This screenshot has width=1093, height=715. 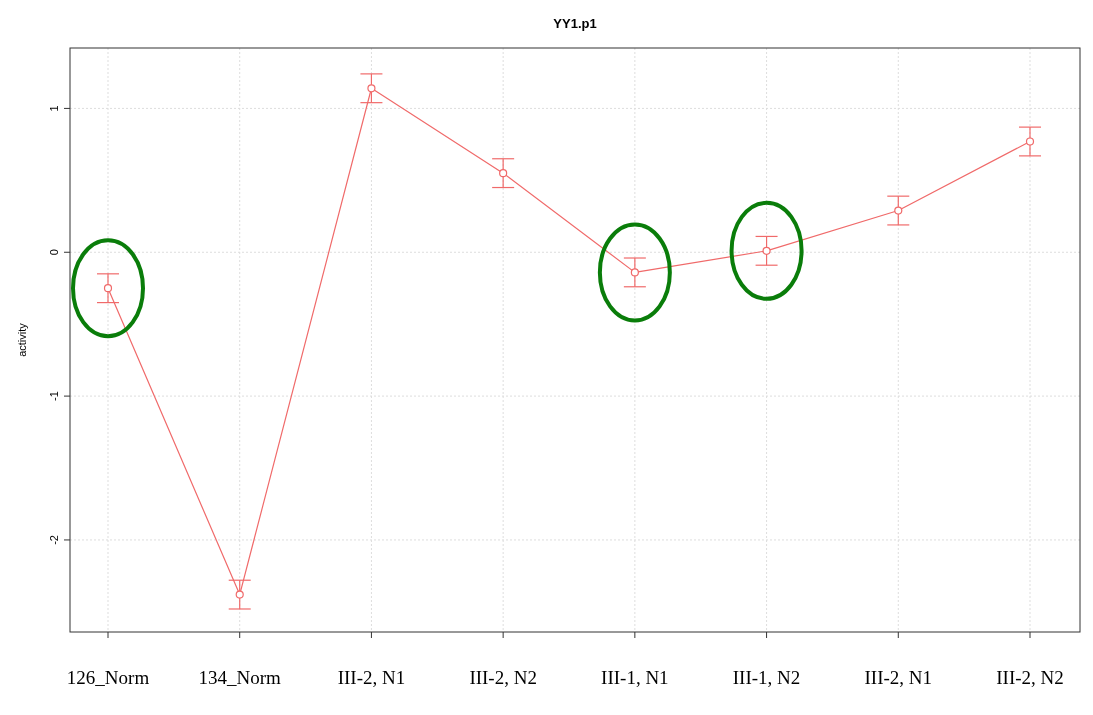 I want to click on x-tick-label: 134_Norm, so click(x=240, y=677).